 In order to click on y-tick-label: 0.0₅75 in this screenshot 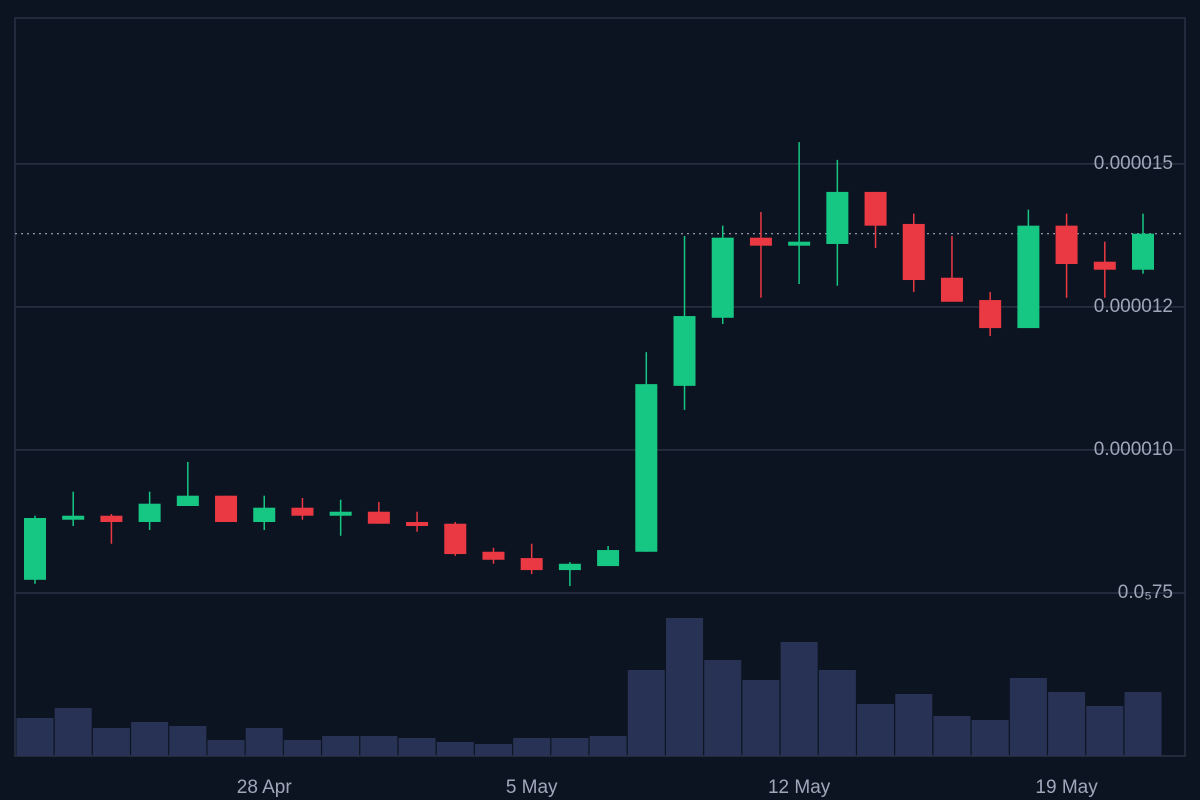, I will do `click(1145, 592)`.